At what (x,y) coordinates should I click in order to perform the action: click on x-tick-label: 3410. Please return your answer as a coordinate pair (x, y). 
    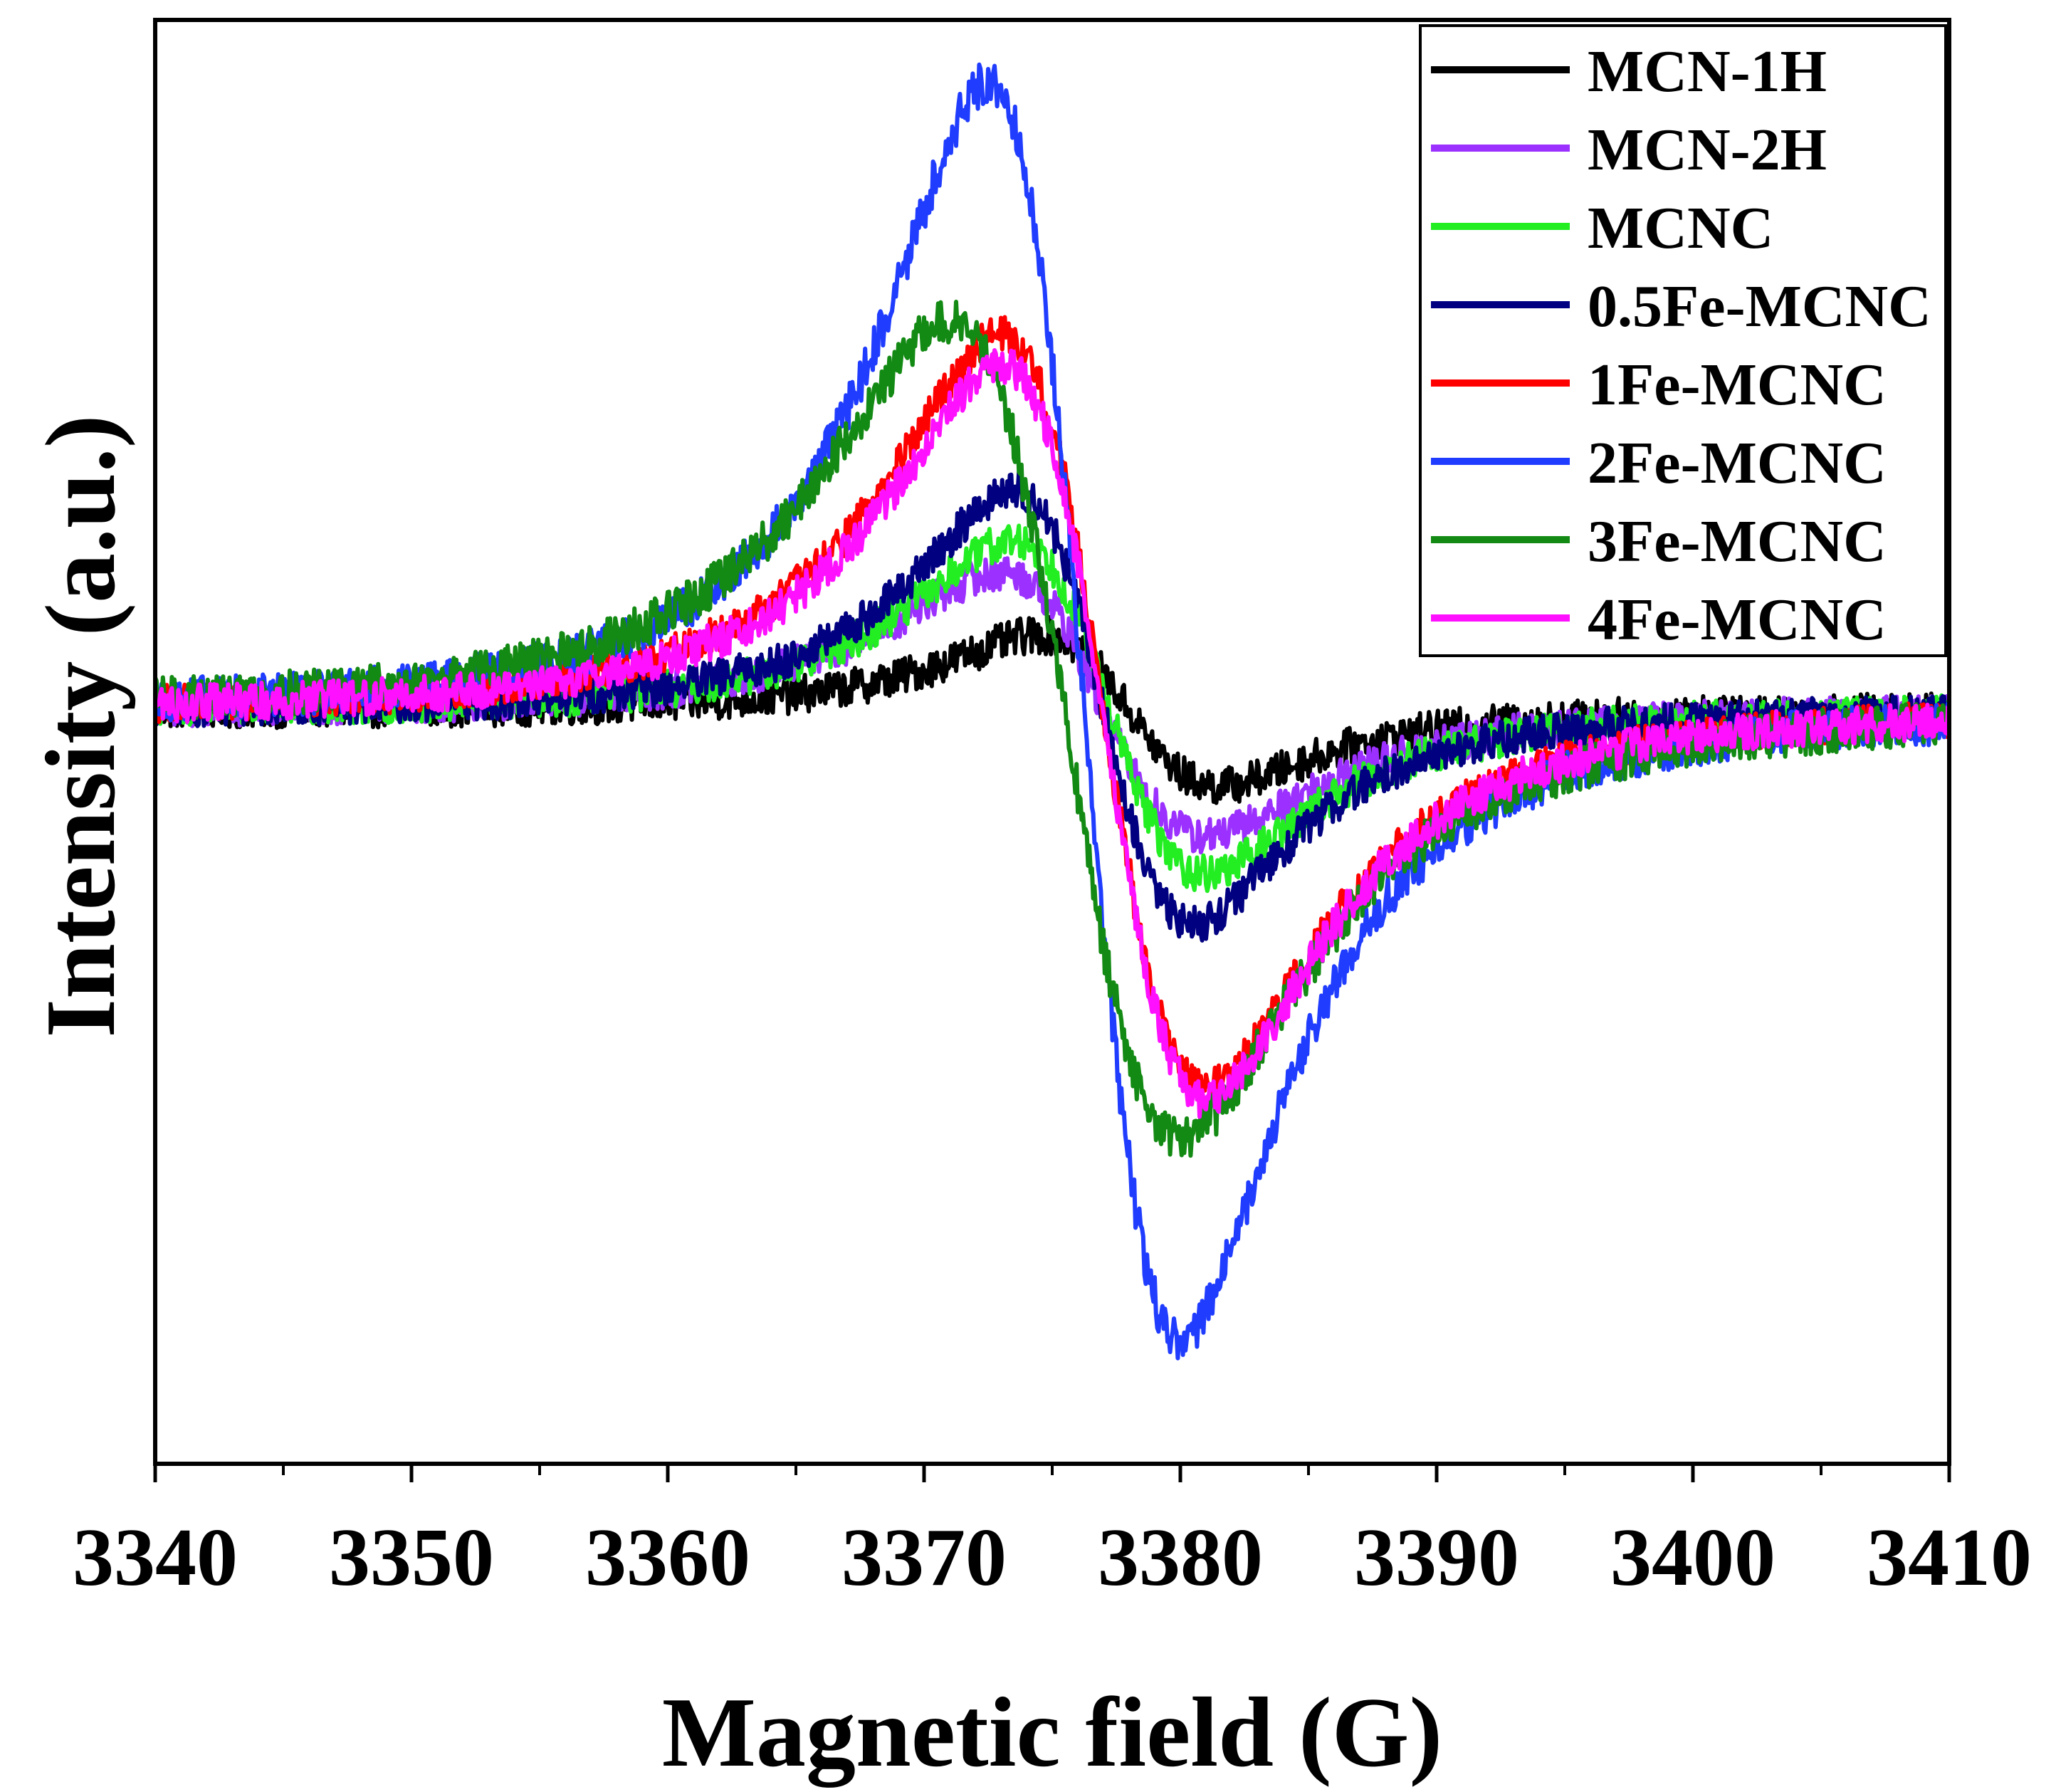
    Looking at the image, I should click on (1949, 1557).